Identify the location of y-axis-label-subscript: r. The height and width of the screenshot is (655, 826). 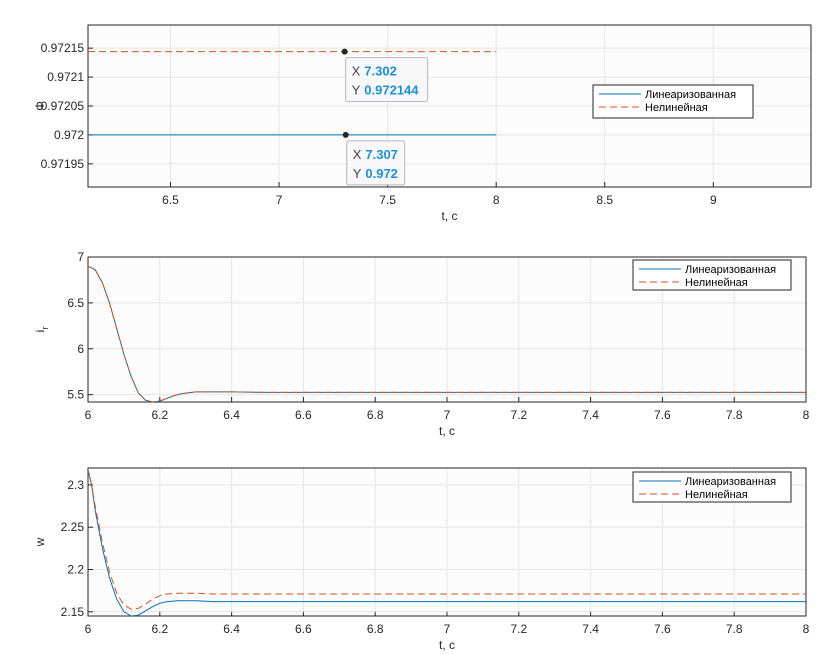
(45, 328).